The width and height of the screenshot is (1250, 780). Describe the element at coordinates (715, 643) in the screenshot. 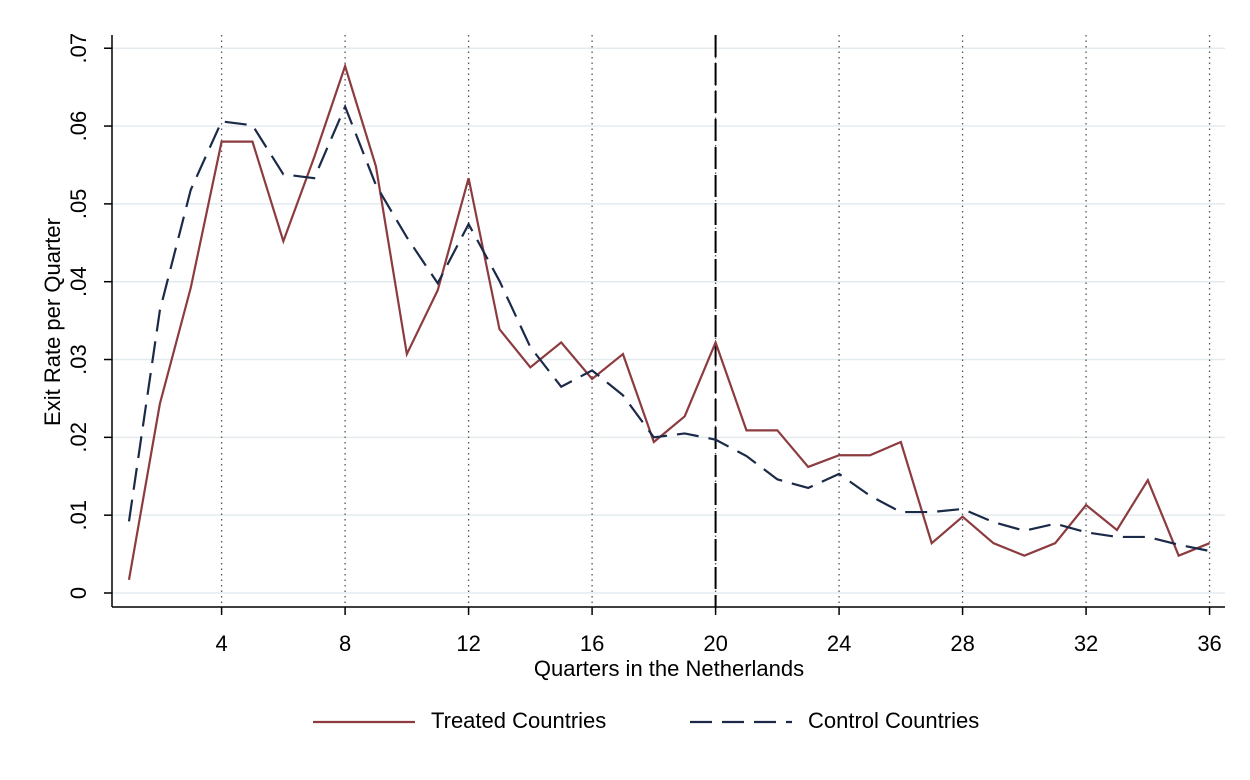

I see `x-tick-label: 20` at that location.